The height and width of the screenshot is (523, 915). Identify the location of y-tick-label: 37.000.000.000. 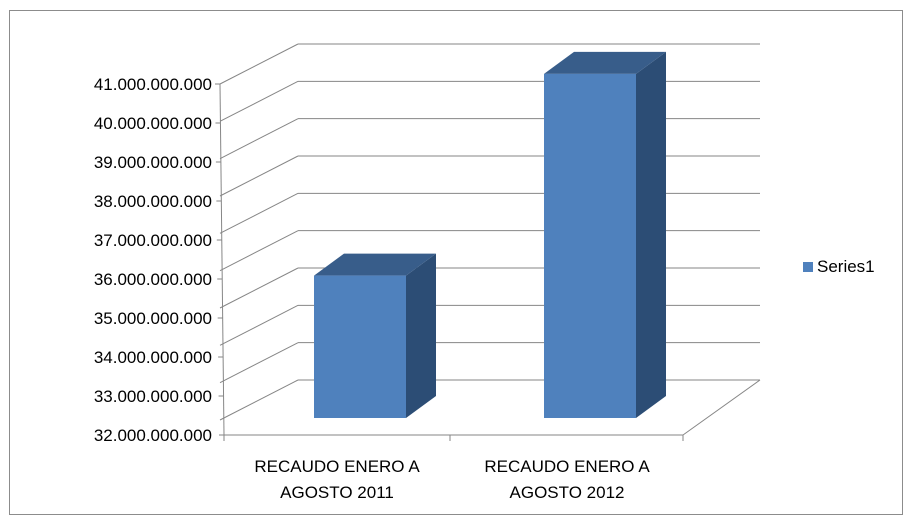
(153, 240).